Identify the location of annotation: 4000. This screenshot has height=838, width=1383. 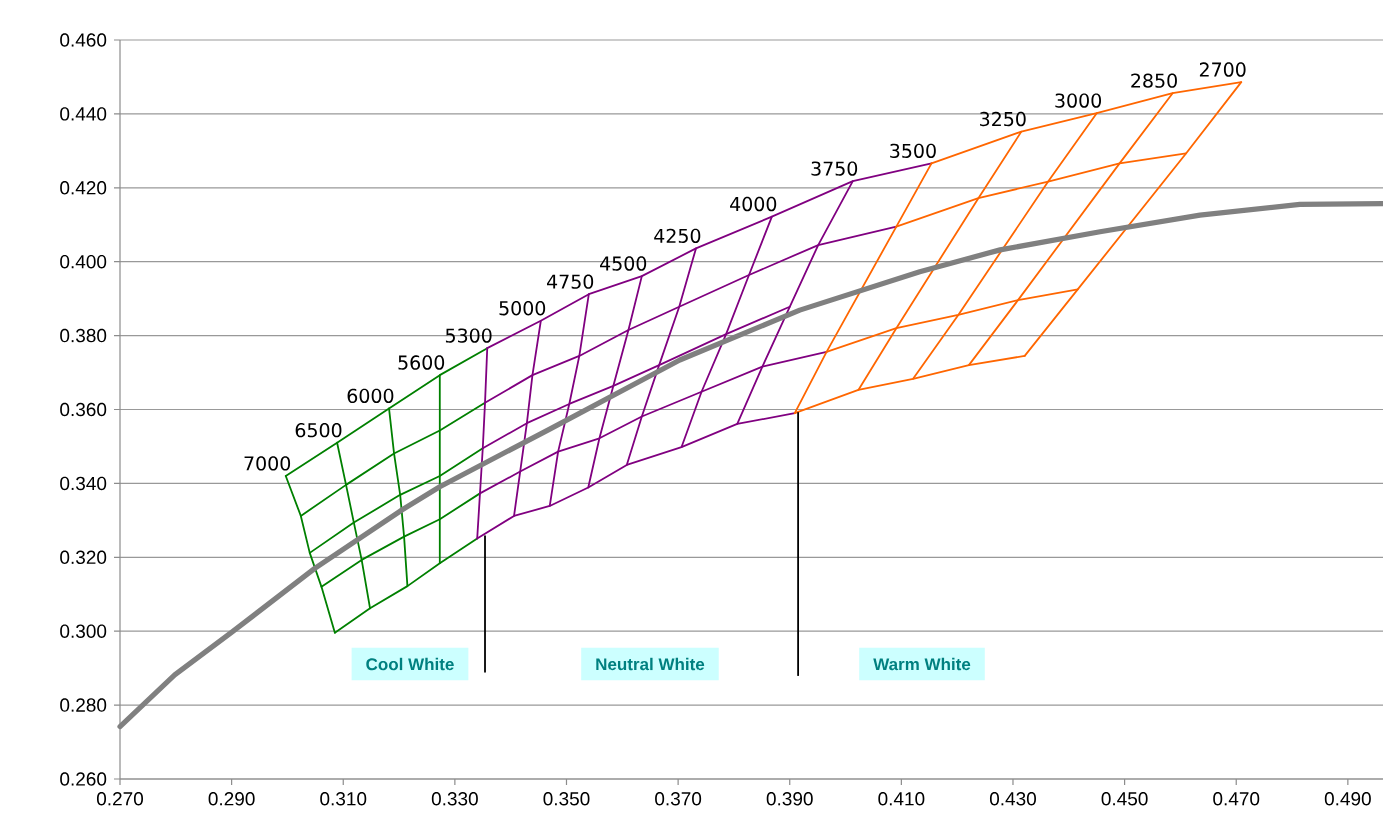
(753, 204).